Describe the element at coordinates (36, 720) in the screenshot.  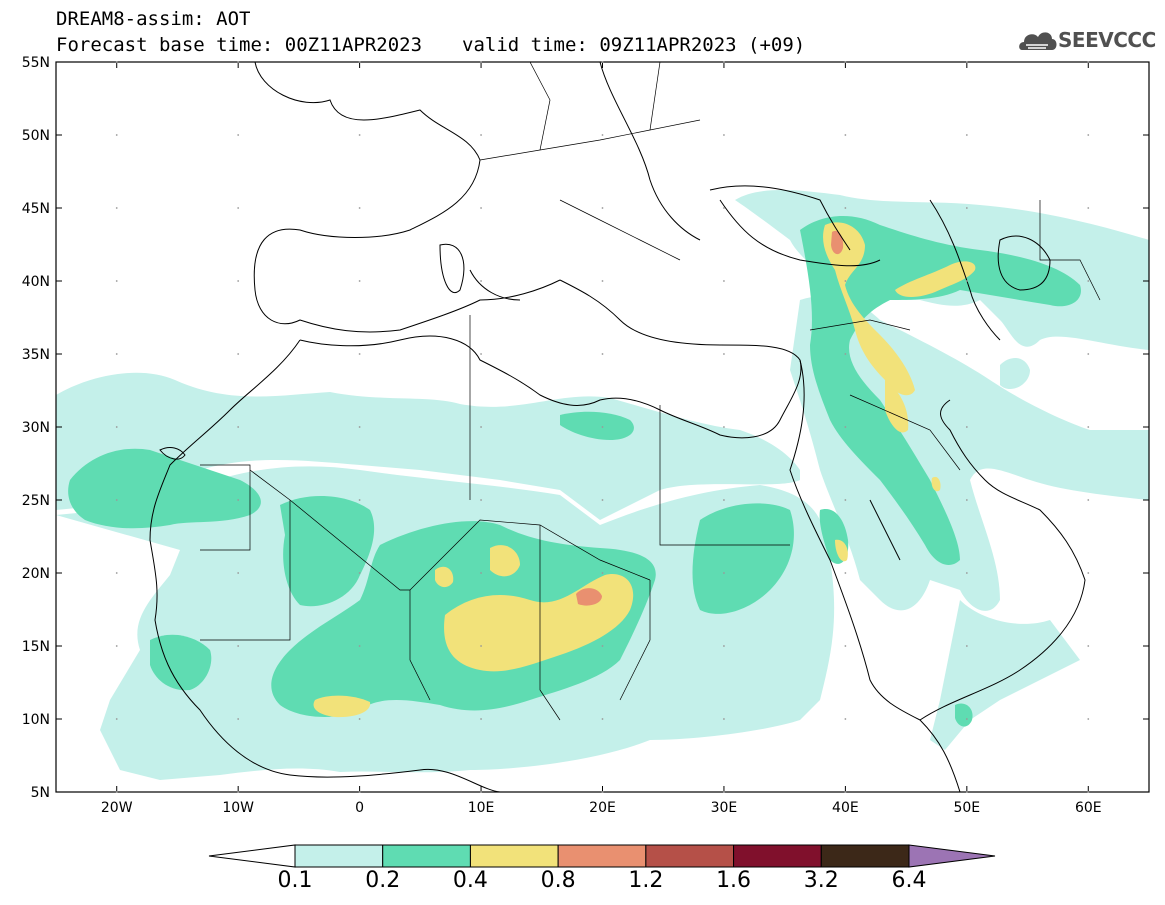
I see `lat-label: 10N` at that location.